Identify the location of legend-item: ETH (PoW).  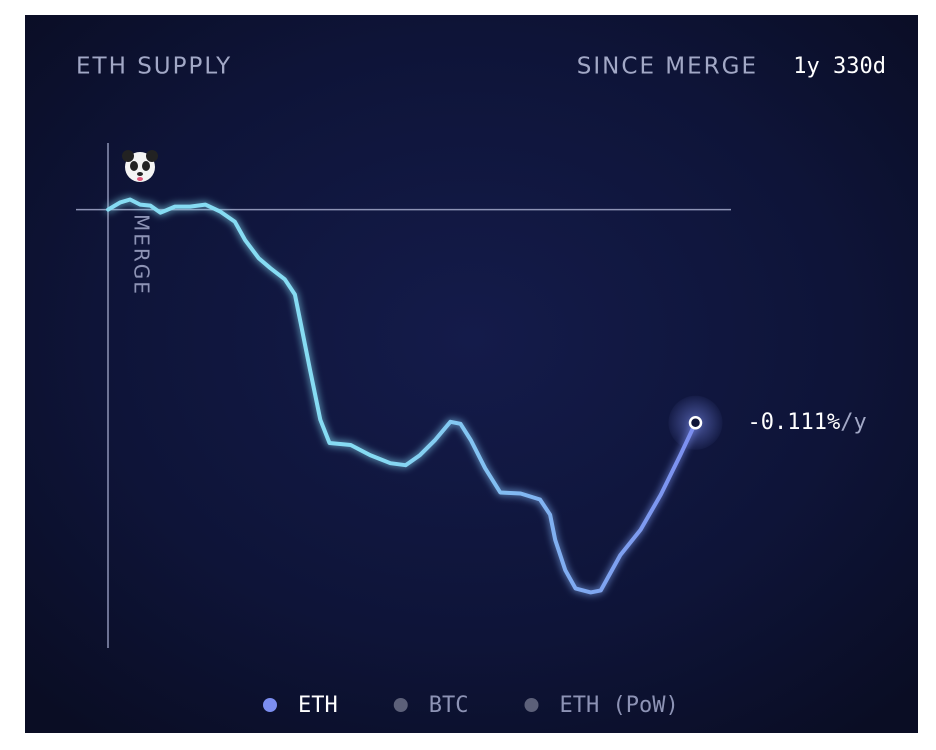
(601, 705).